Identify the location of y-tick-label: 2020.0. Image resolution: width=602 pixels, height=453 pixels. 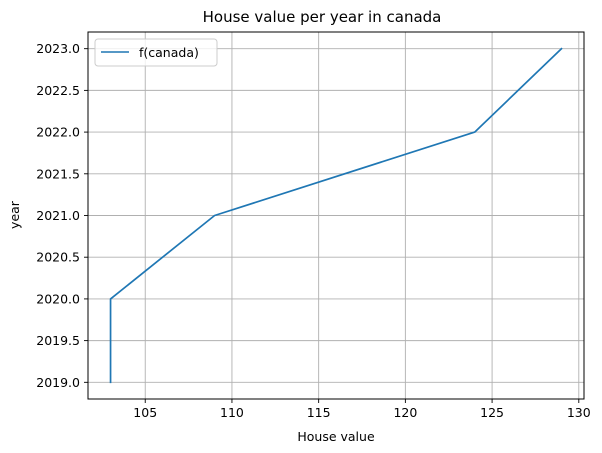
(58, 298).